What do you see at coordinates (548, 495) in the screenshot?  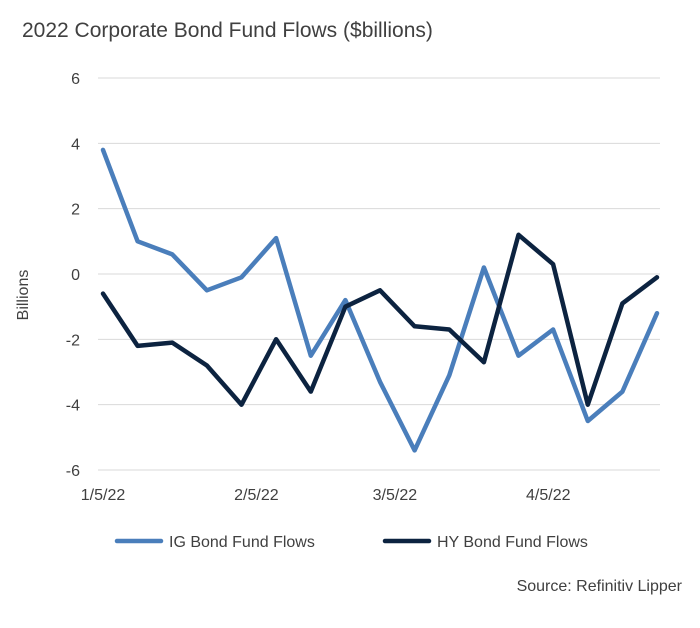 I see `x-tick-label: 4/5/22` at bounding box center [548, 495].